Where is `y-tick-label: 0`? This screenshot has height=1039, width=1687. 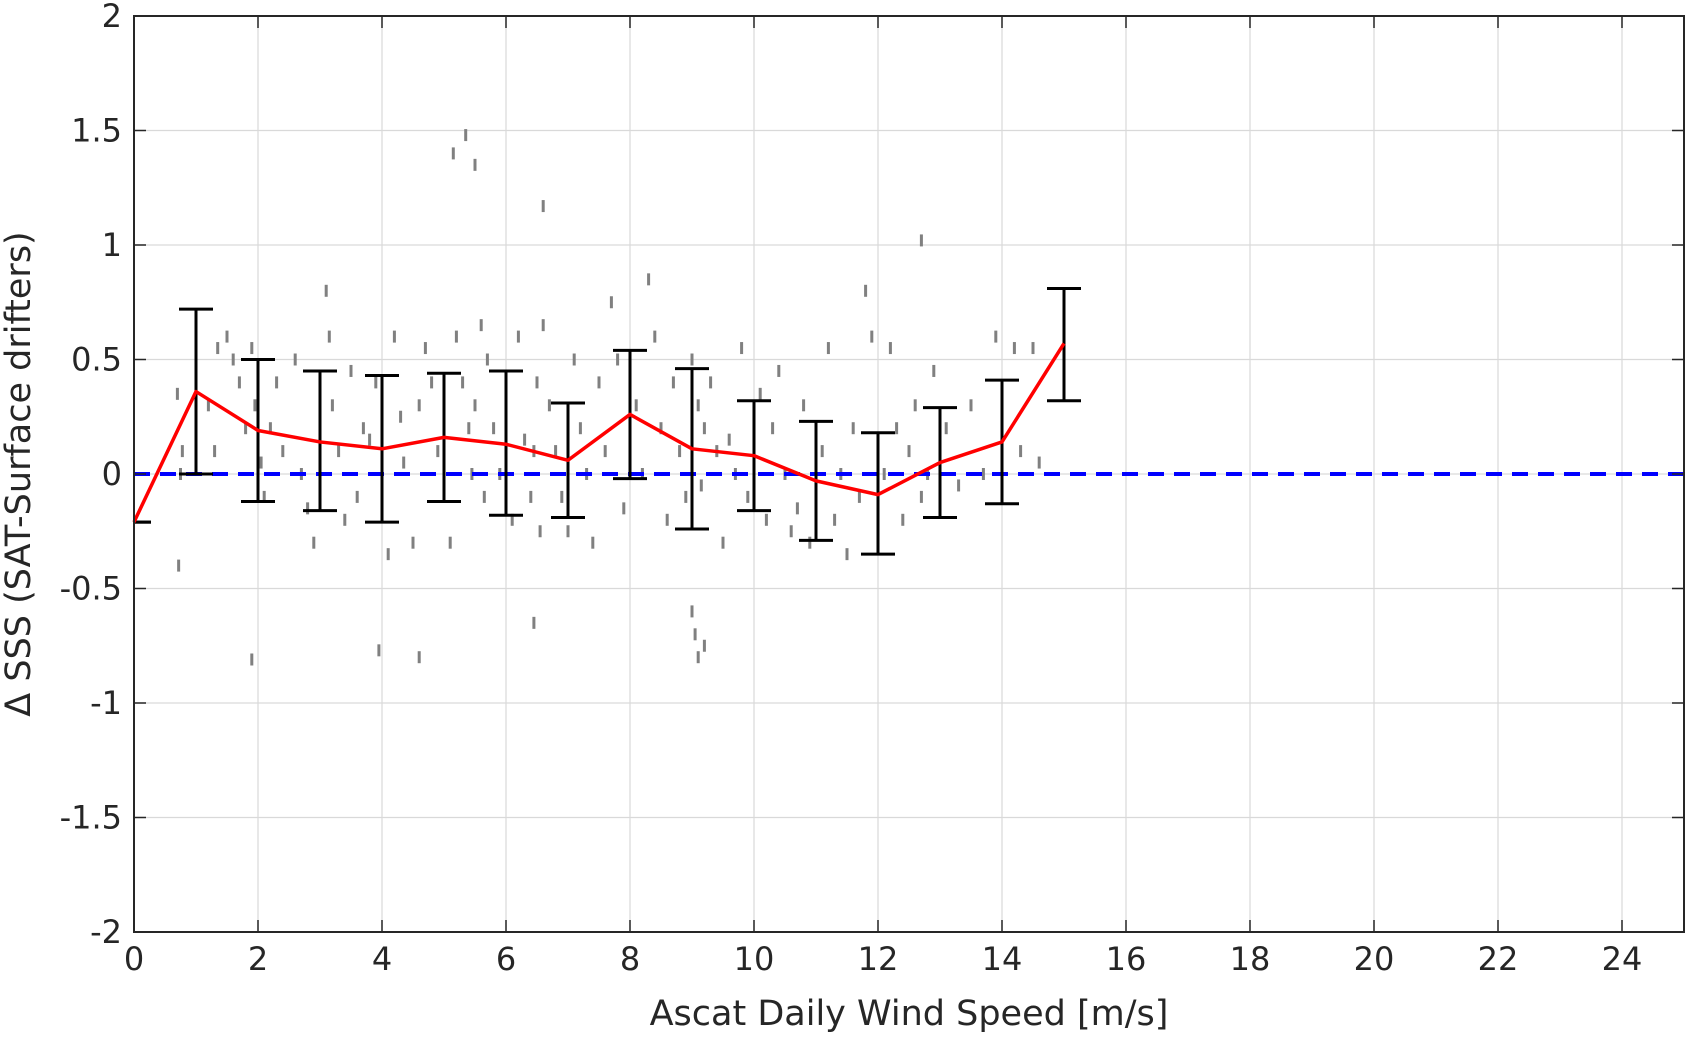 y-tick-label: 0 is located at coordinates (112, 474).